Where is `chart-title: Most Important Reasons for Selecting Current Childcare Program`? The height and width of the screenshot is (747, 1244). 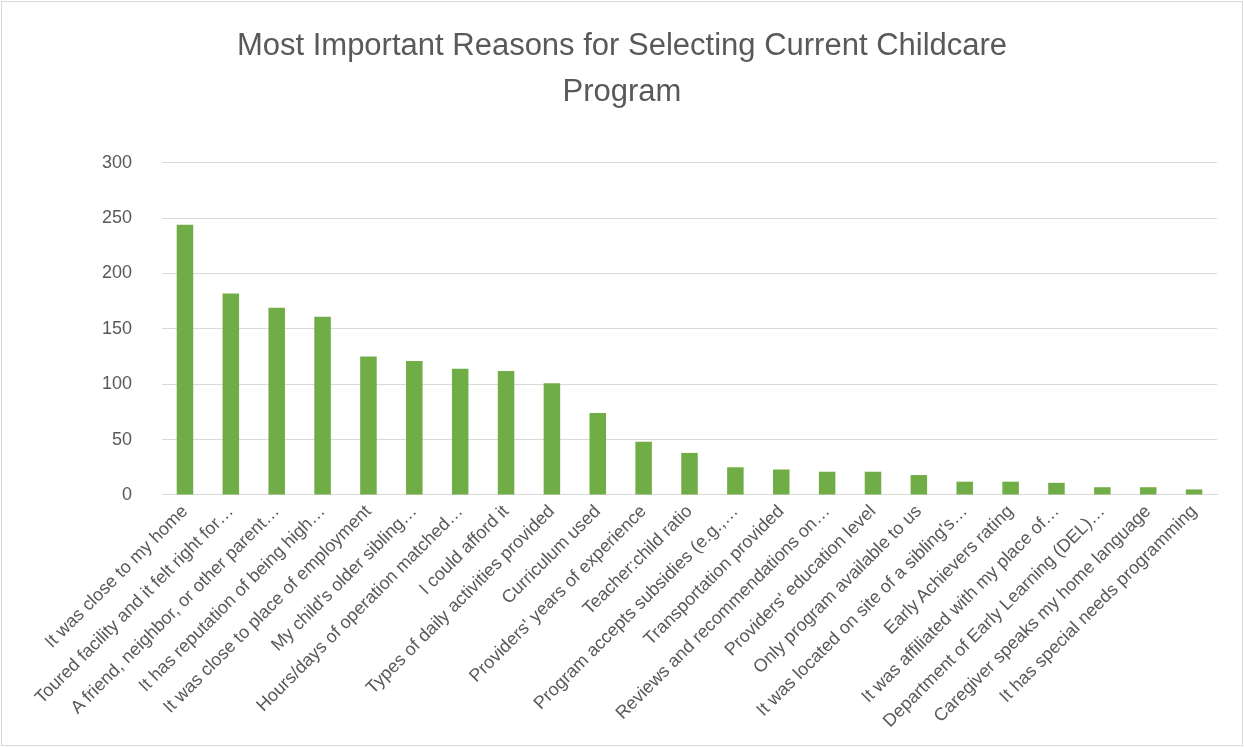
chart-title: Most Important Reasons for Selecting Current Childcare Program is located at coordinates (622, 68).